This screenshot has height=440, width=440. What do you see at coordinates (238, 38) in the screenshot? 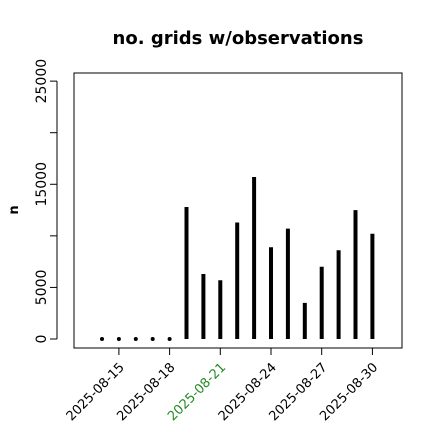
I see `chart-title: no. grids w/observations` at bounding box center [238, 38].